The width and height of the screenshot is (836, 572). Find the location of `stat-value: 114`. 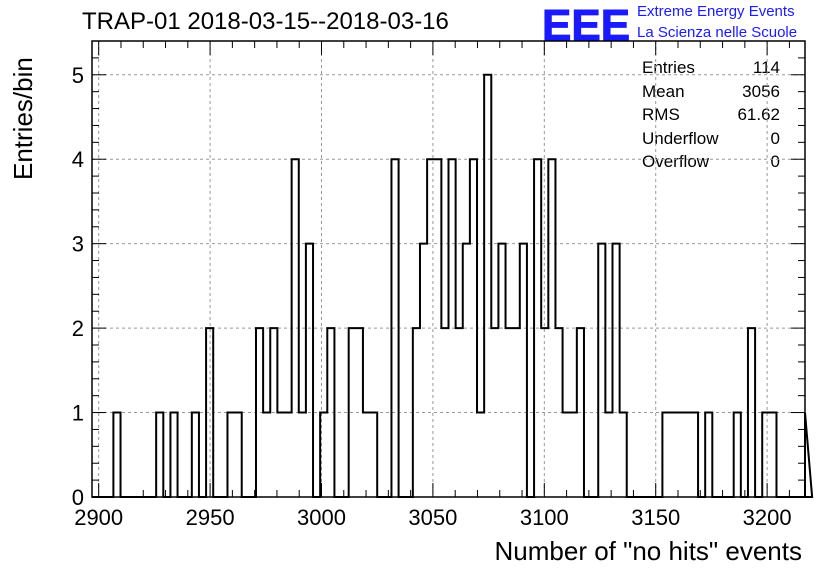

stat-value: 114 is located at coordinates (766, 67).